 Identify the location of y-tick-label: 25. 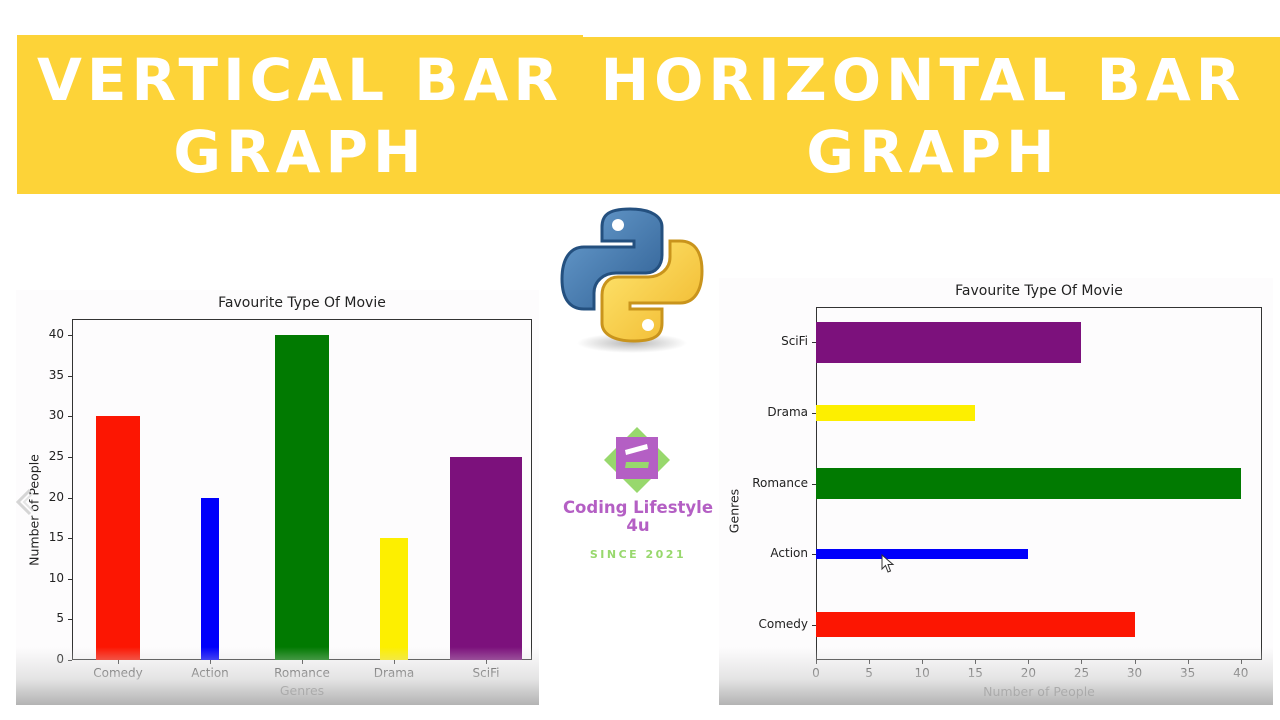
(56, 456).